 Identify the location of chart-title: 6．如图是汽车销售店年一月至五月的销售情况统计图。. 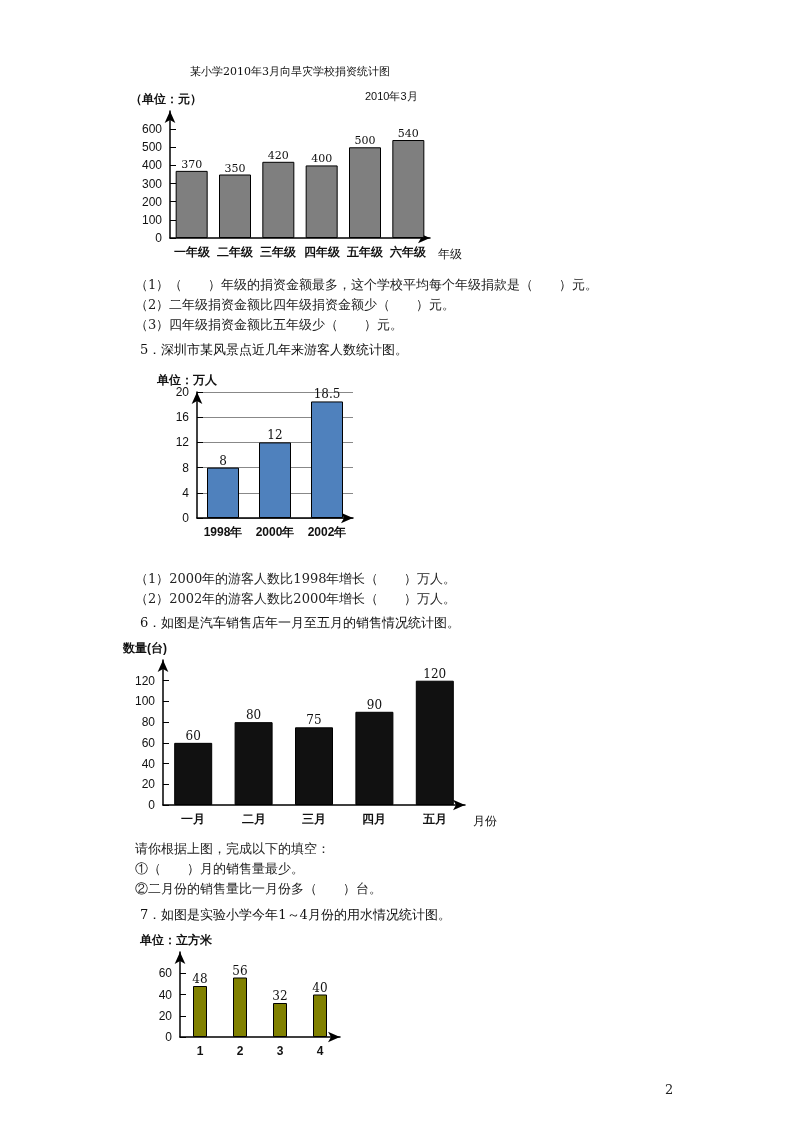
(300, 622).